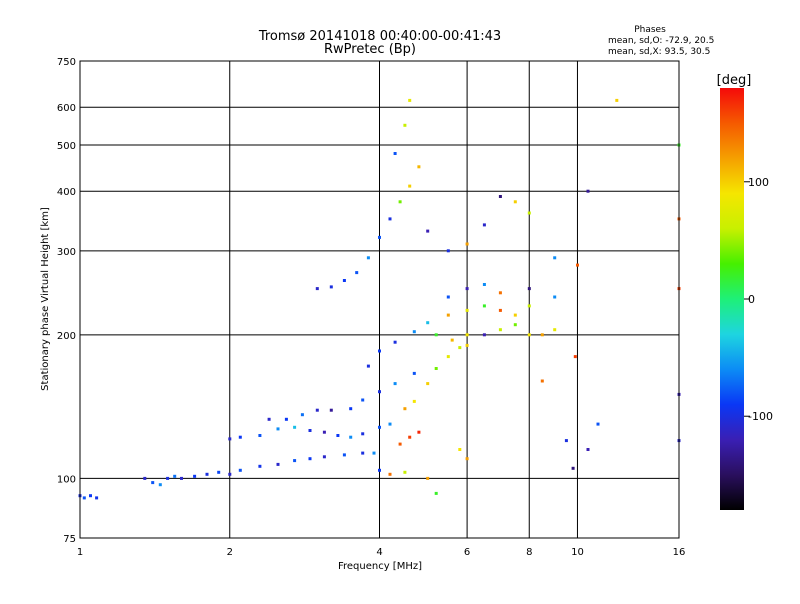 This screenshot has height=604, width=800. What do you see at coordinates (66, 336) in the screenshot?
I see `y-tick-label: 200` at bounding box center [66, 336].